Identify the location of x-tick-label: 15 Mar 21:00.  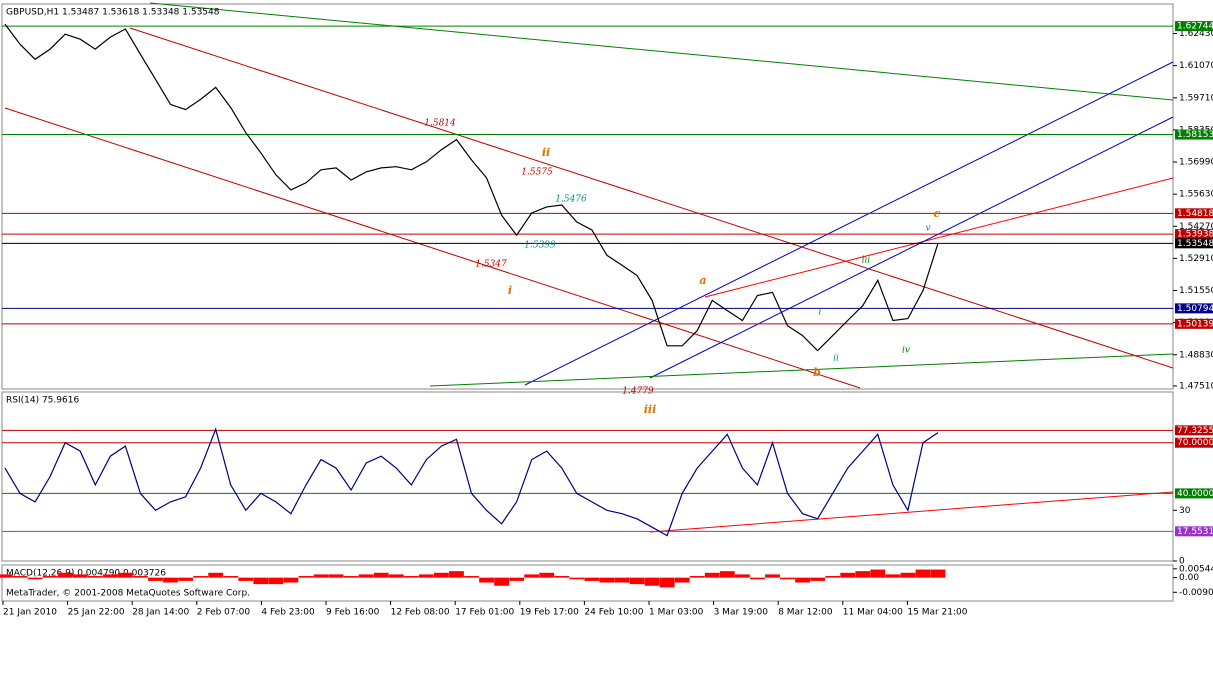
(937, 613).